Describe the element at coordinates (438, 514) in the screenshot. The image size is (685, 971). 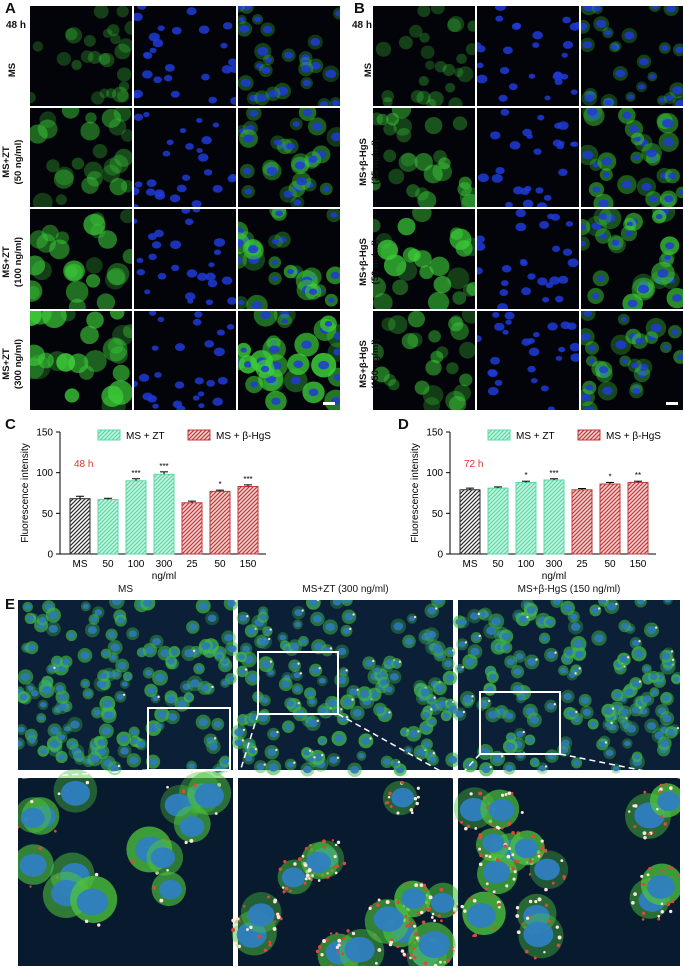
I see `y-tick-label: 50` at that location.